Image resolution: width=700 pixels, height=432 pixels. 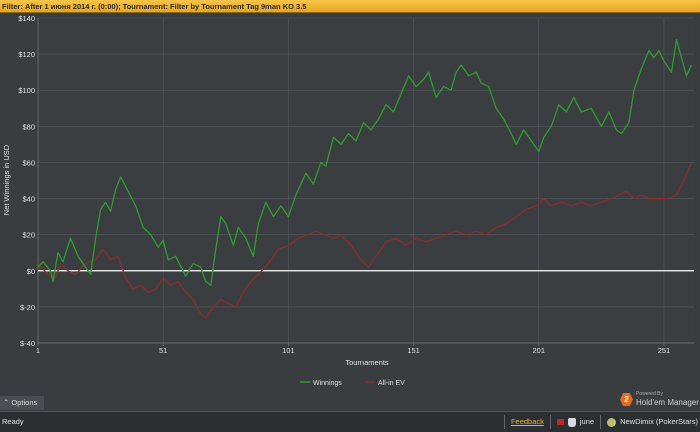 What do you see at coordinates (367, 362) in the screenshot?
I see `x-axis-label: Tournaments` at bounding box center [367, 362].